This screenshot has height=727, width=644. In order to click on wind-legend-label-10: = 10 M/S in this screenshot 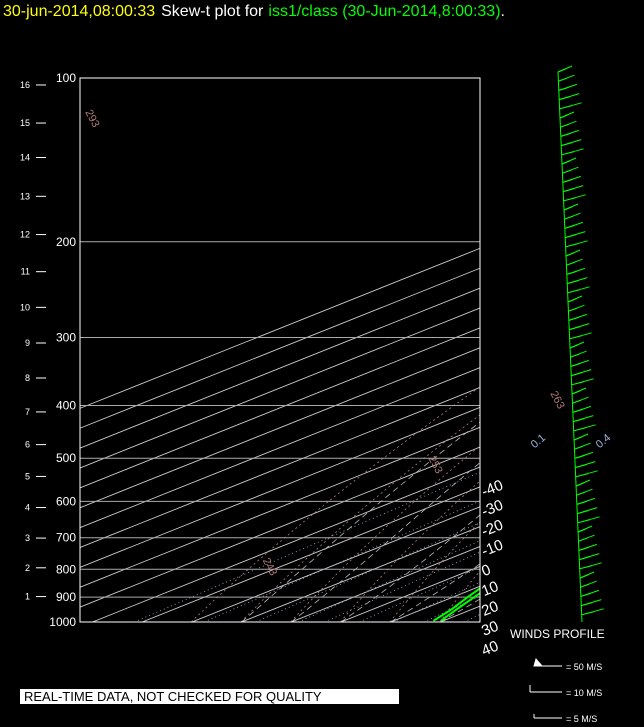, I will do `click(584, 693)`.